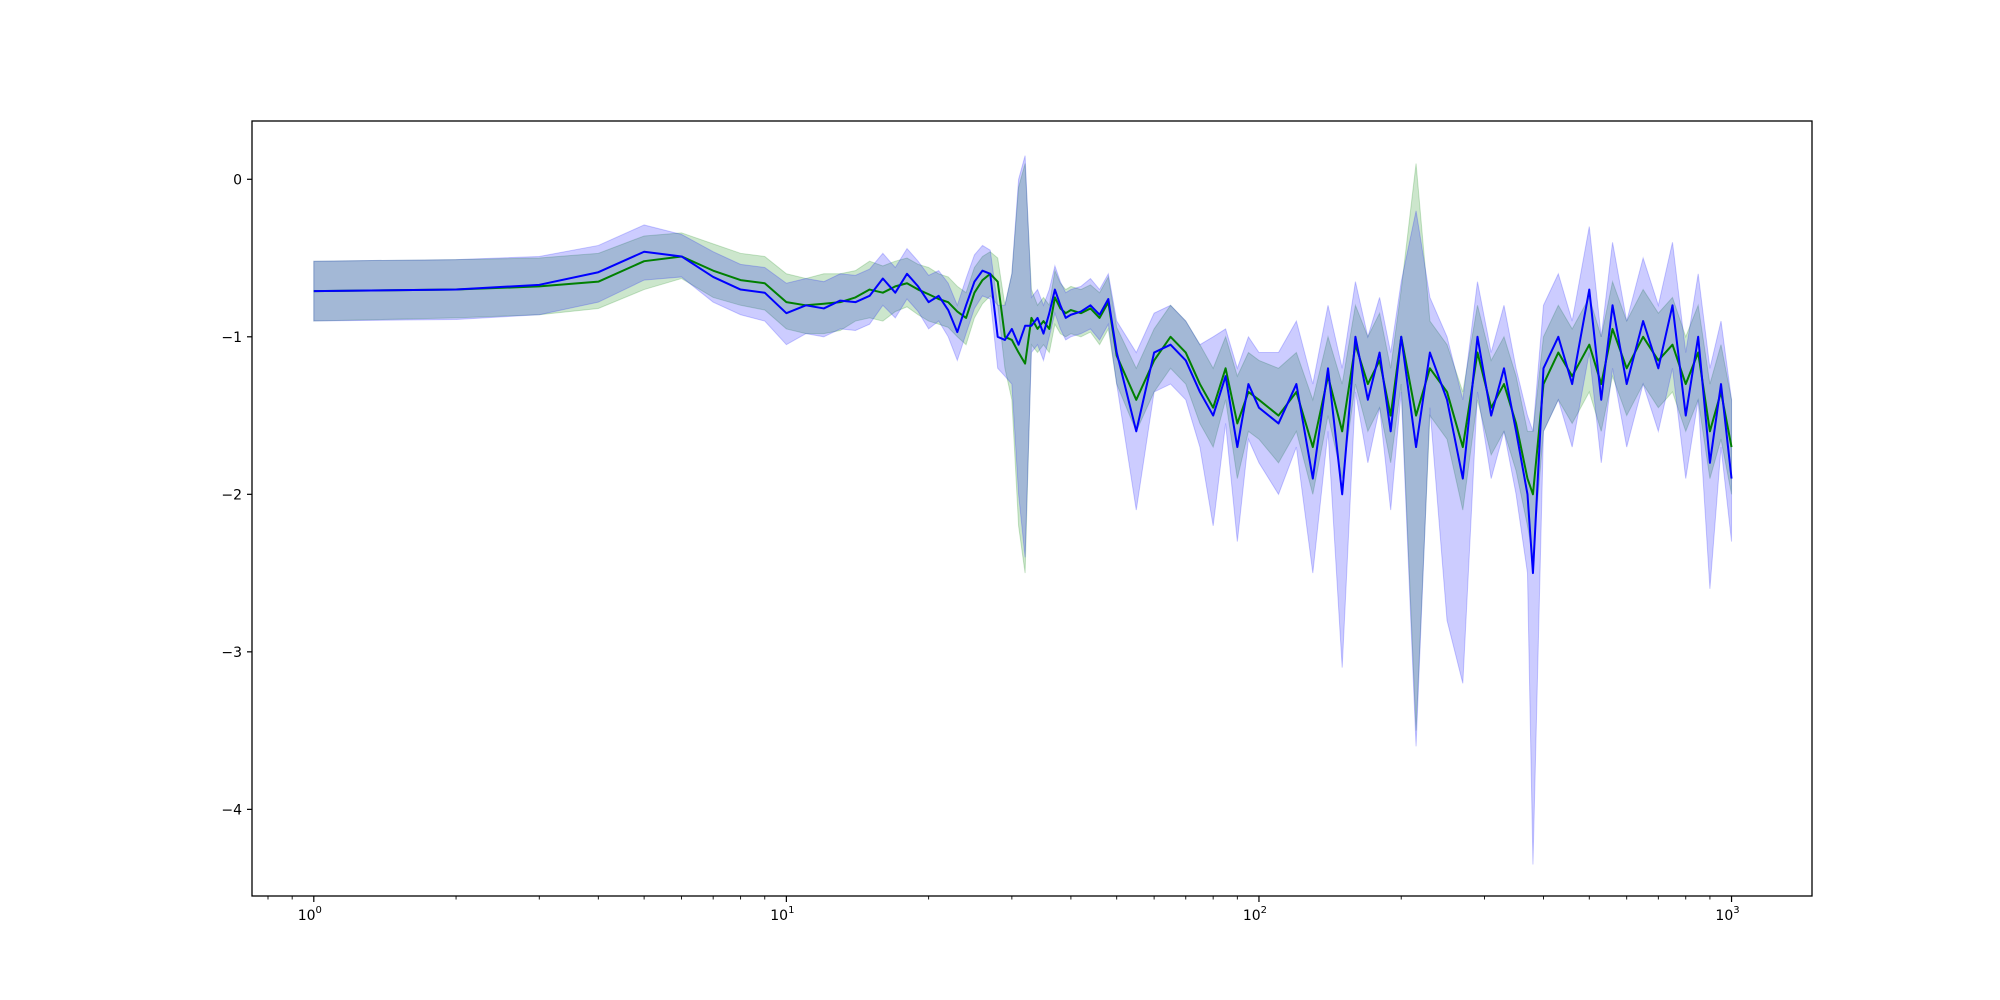 This screenshot has height=1000, width=2000. What do you see at coordinates (231, 495) in the screenshot?
I see `y-tick-label: −2` at bounding box center [231, 495].